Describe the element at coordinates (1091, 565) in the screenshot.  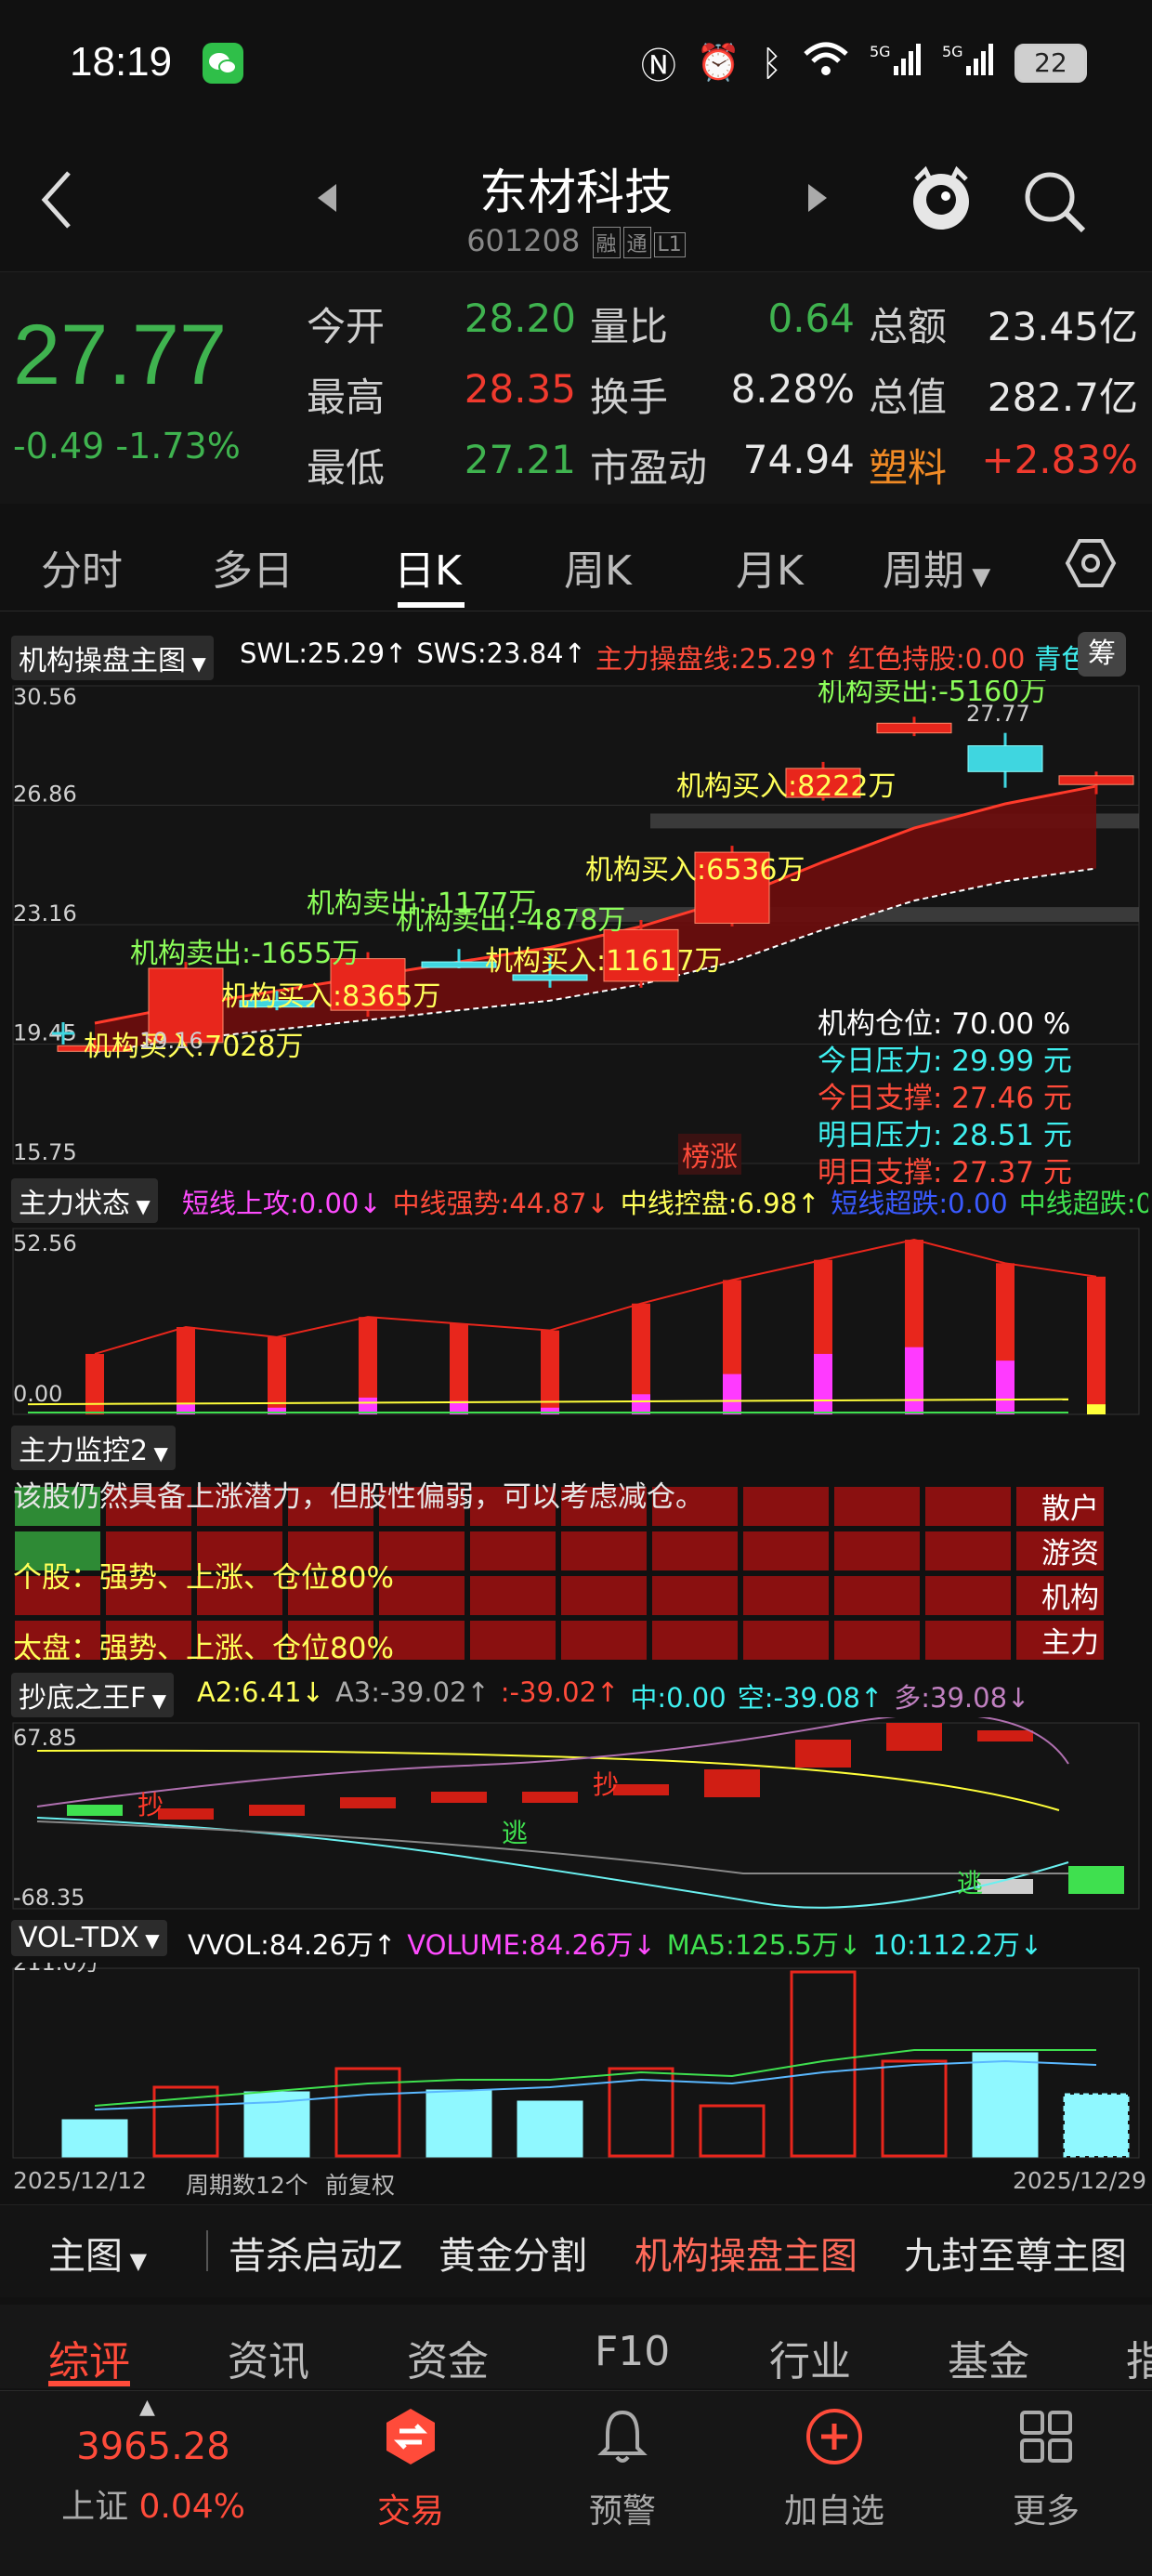
I see `settings-hexagon-icon` at that location.